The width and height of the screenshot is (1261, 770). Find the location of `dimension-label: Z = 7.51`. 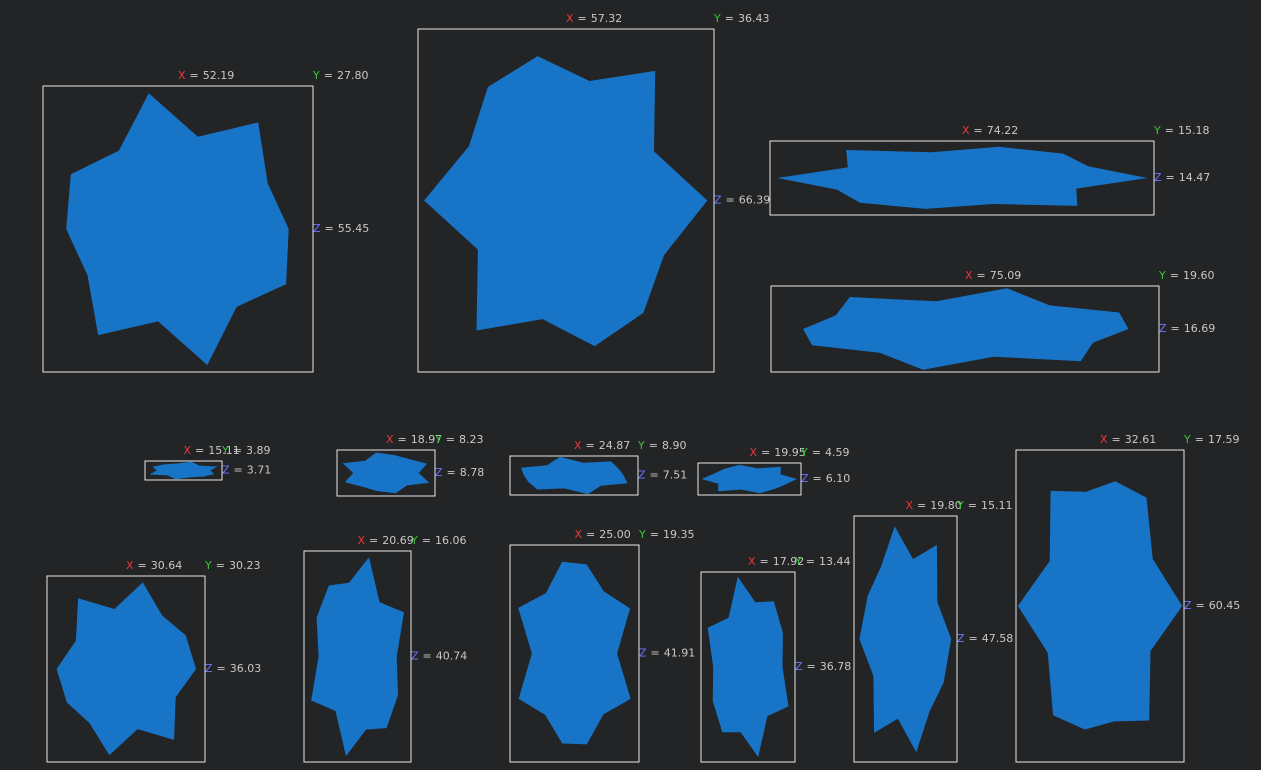

dimension-label: Z = 7.51 is located at coordinates (662, 475).